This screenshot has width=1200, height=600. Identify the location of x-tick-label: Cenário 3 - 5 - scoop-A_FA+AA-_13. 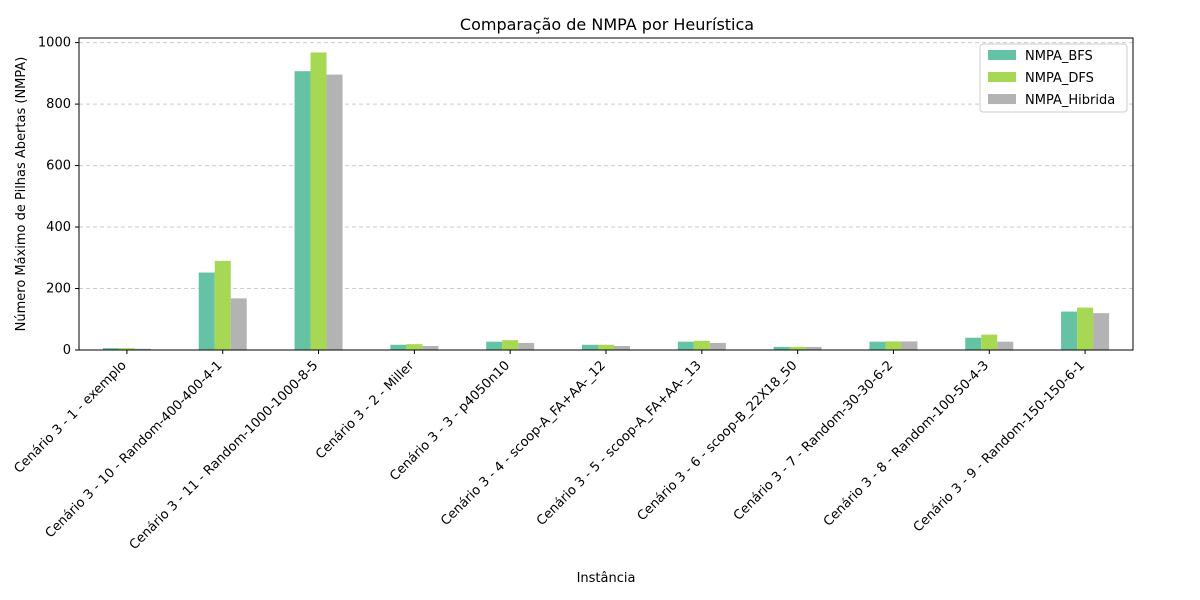
(619, 443).